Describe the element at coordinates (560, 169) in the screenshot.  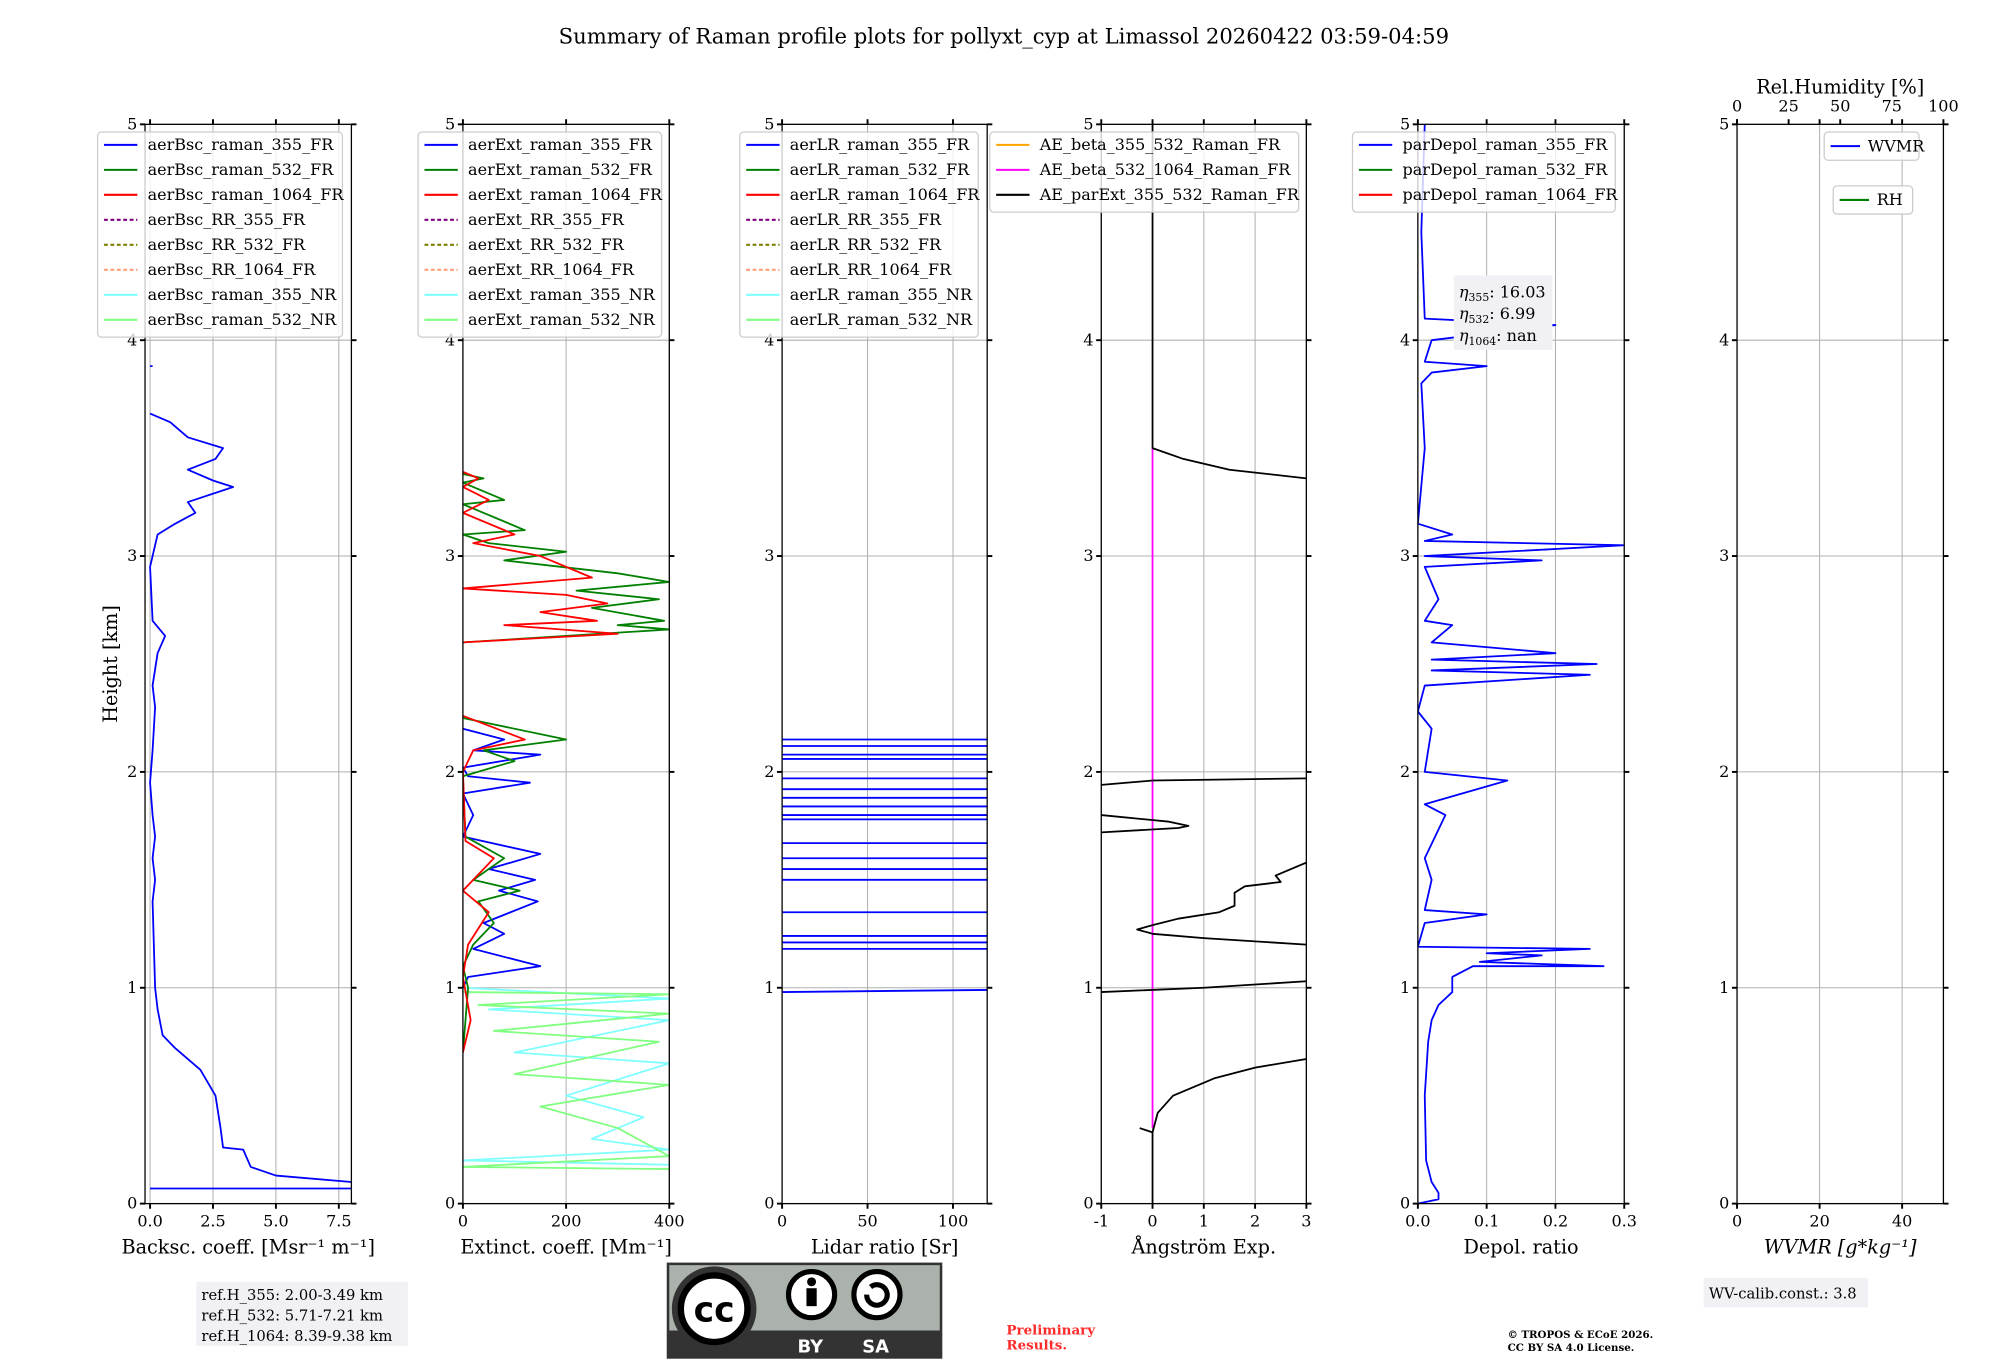
I see `legend-label: aerExt_raman_532_FR` at that location.